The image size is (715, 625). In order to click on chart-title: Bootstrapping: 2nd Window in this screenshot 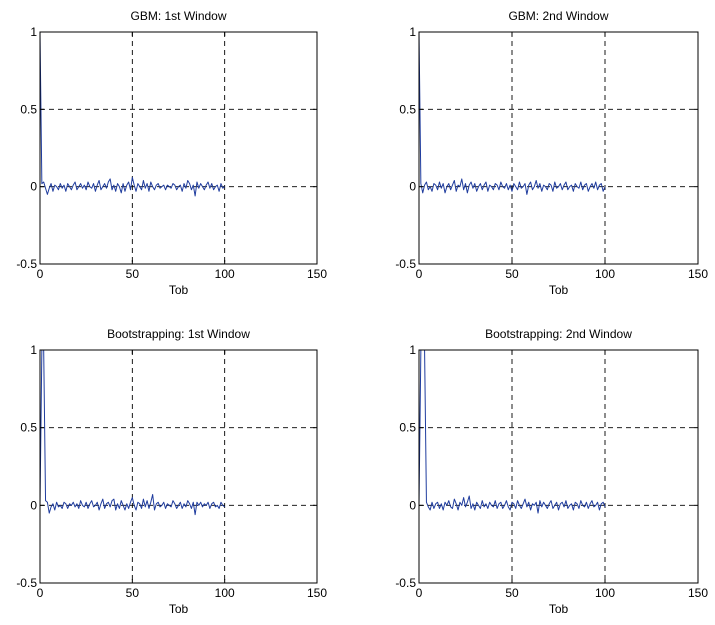, I will do `click(558, 334)`.